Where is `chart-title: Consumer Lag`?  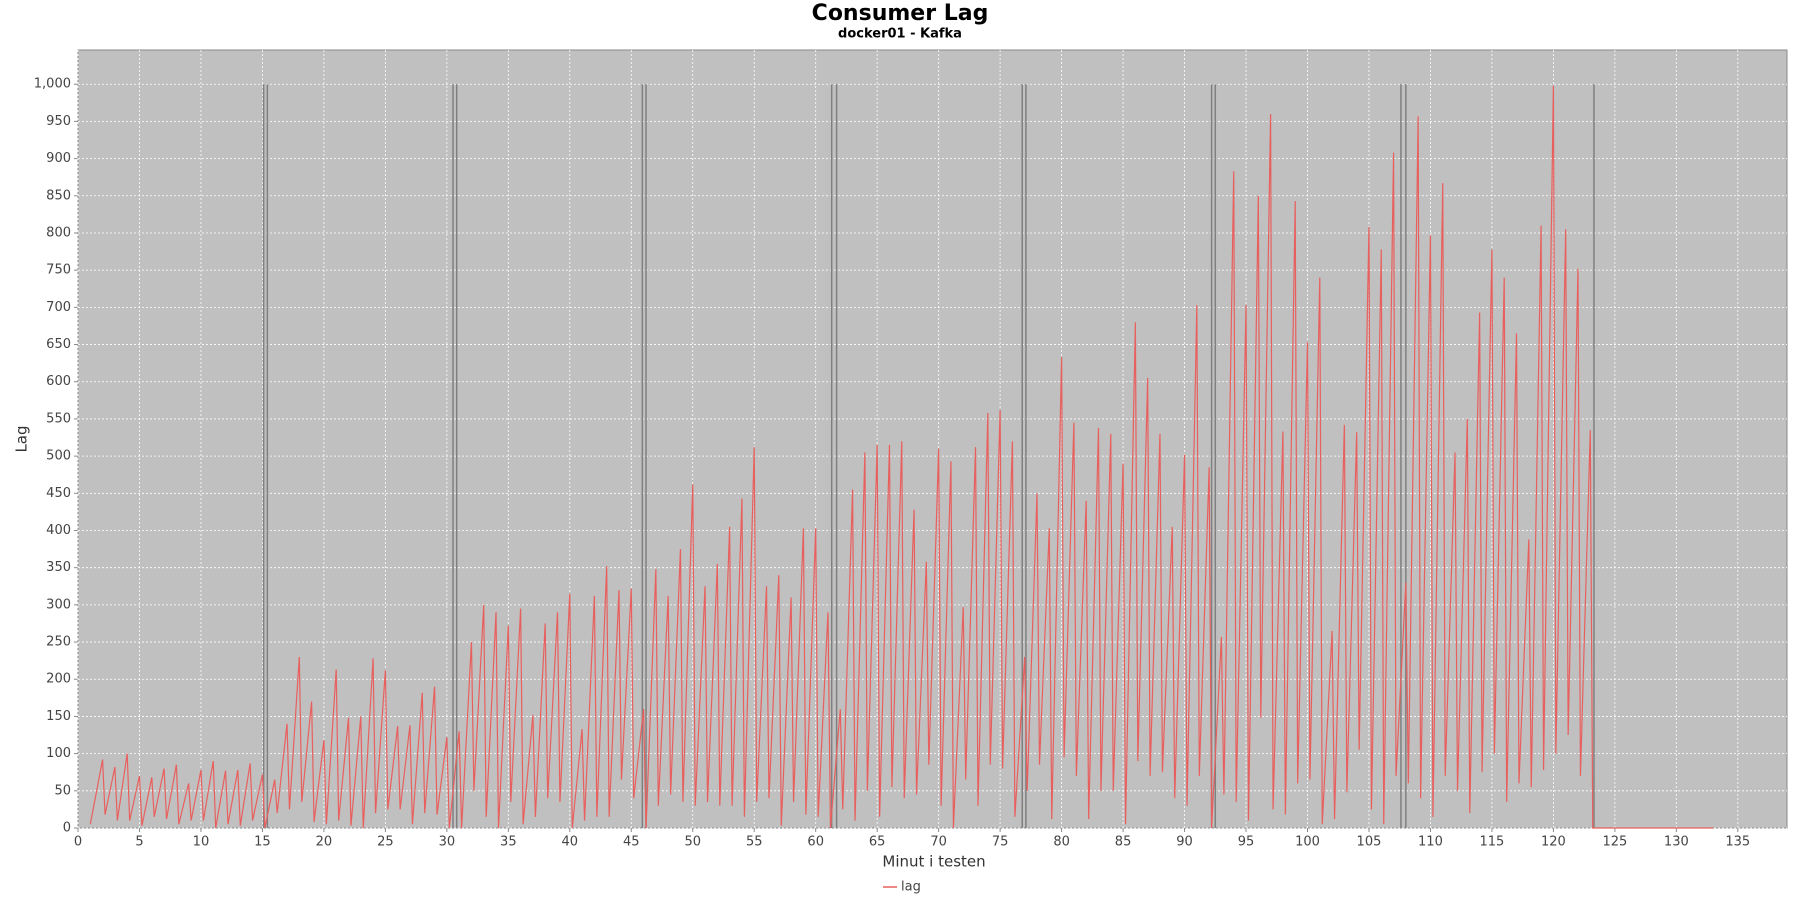
chart-title: Consumer Lag is located at coordinates (900, 13).